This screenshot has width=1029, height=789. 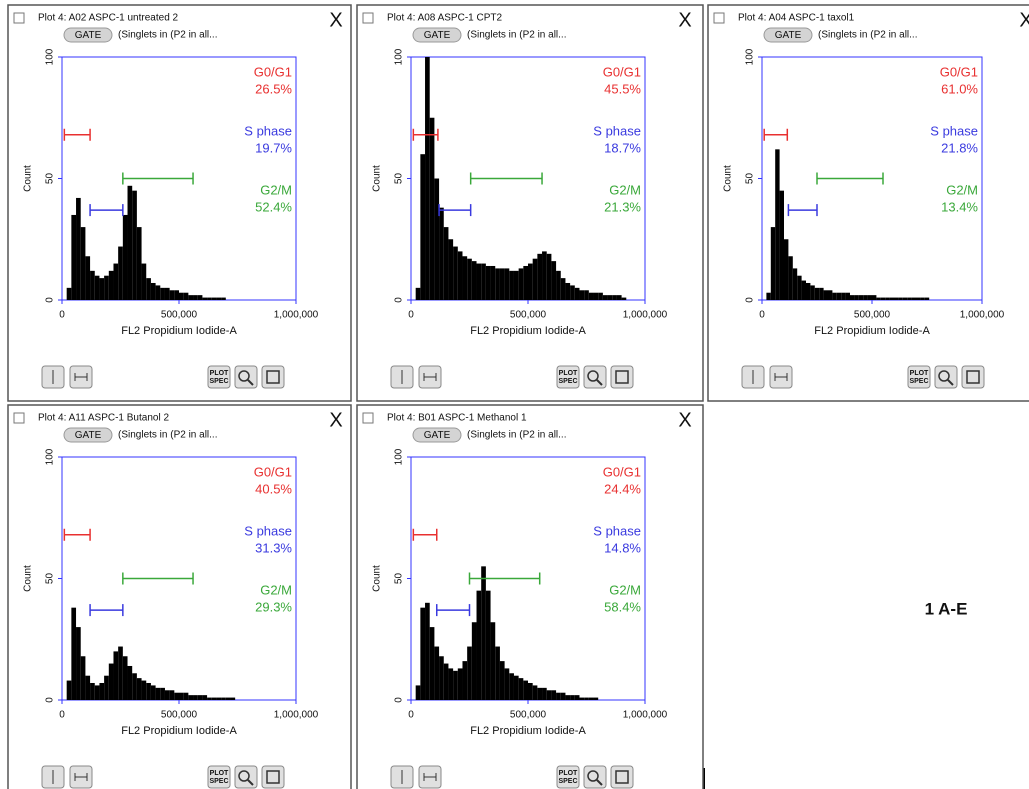 What do you see at coordinates (982, 315) in the screenshot?
I see `x-tick-label: 1,000,000` at bounding box center [982, 315].